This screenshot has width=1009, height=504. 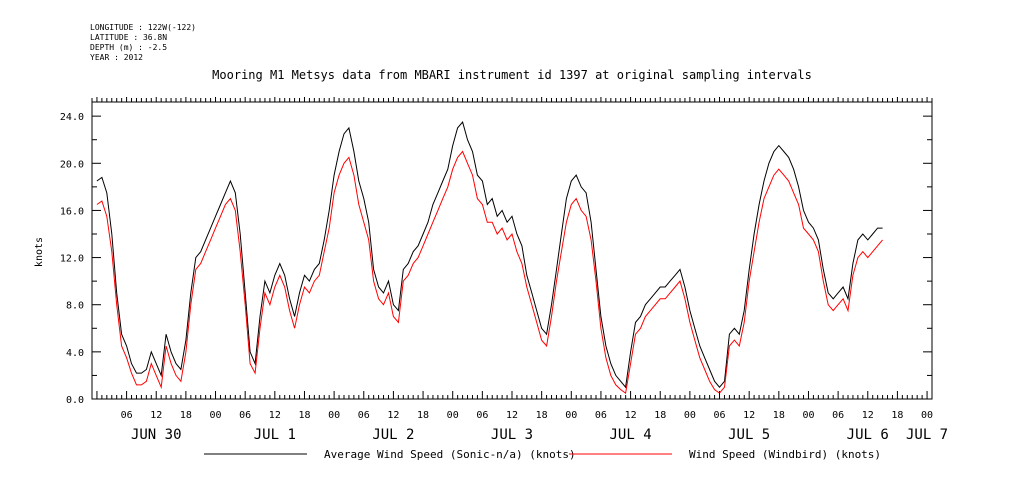 I want to click on x-day-label: JUL 4, so click(x=631, y=435).